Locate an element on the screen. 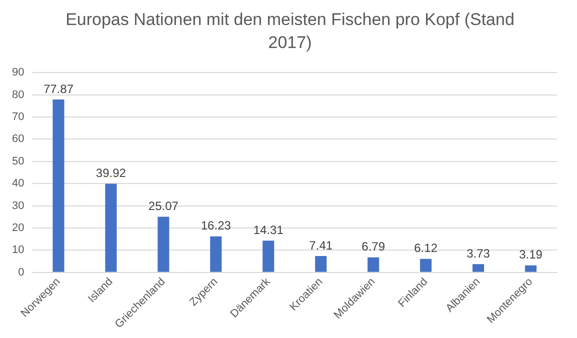 The height and width of the screenshot is (338, 577). y-tick-label: 60 is located at coordinates (18, 139).